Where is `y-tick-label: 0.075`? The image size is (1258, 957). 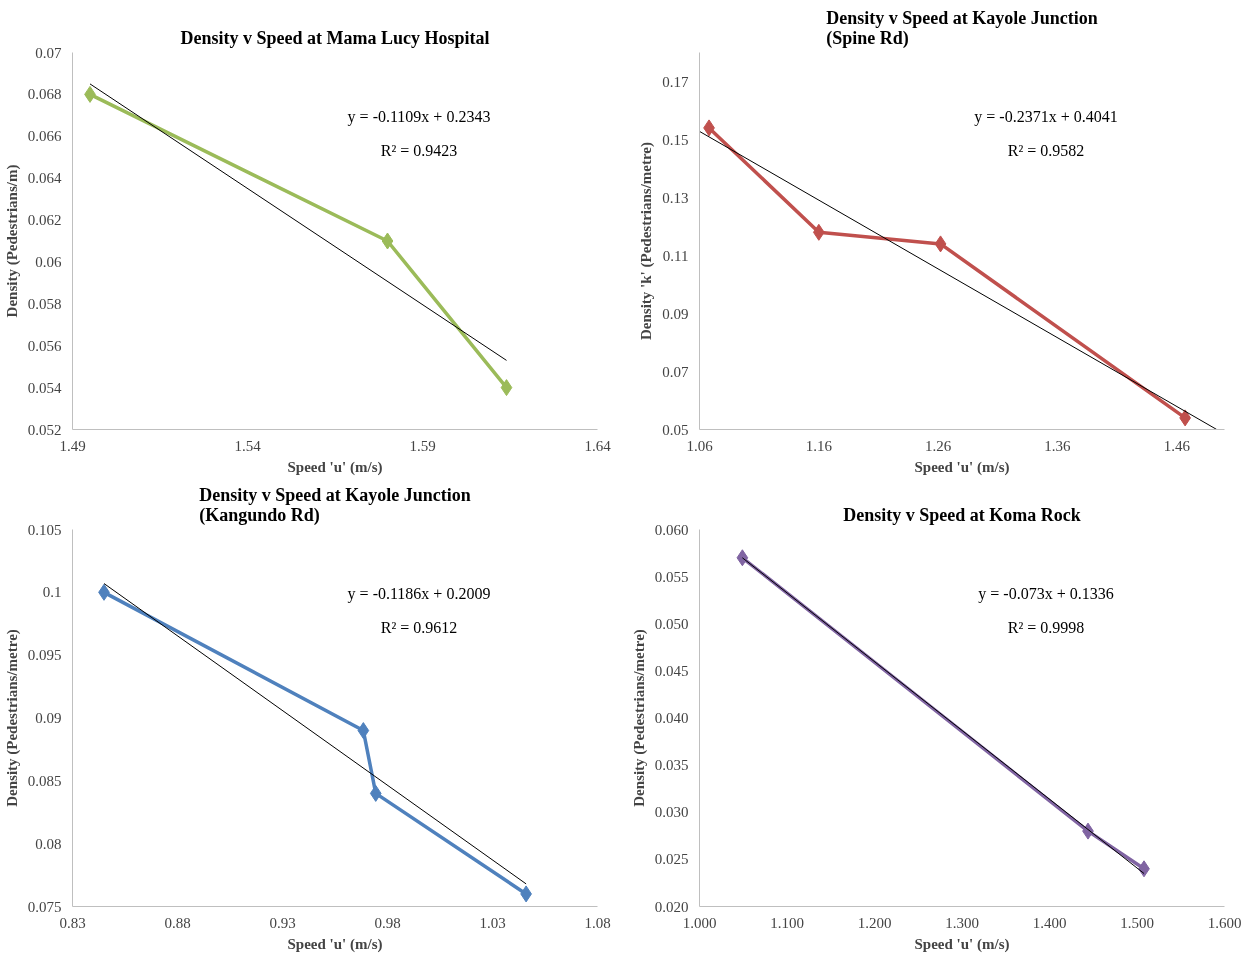
y-tick-label: 0.075 is located at coordinates (44, 906).